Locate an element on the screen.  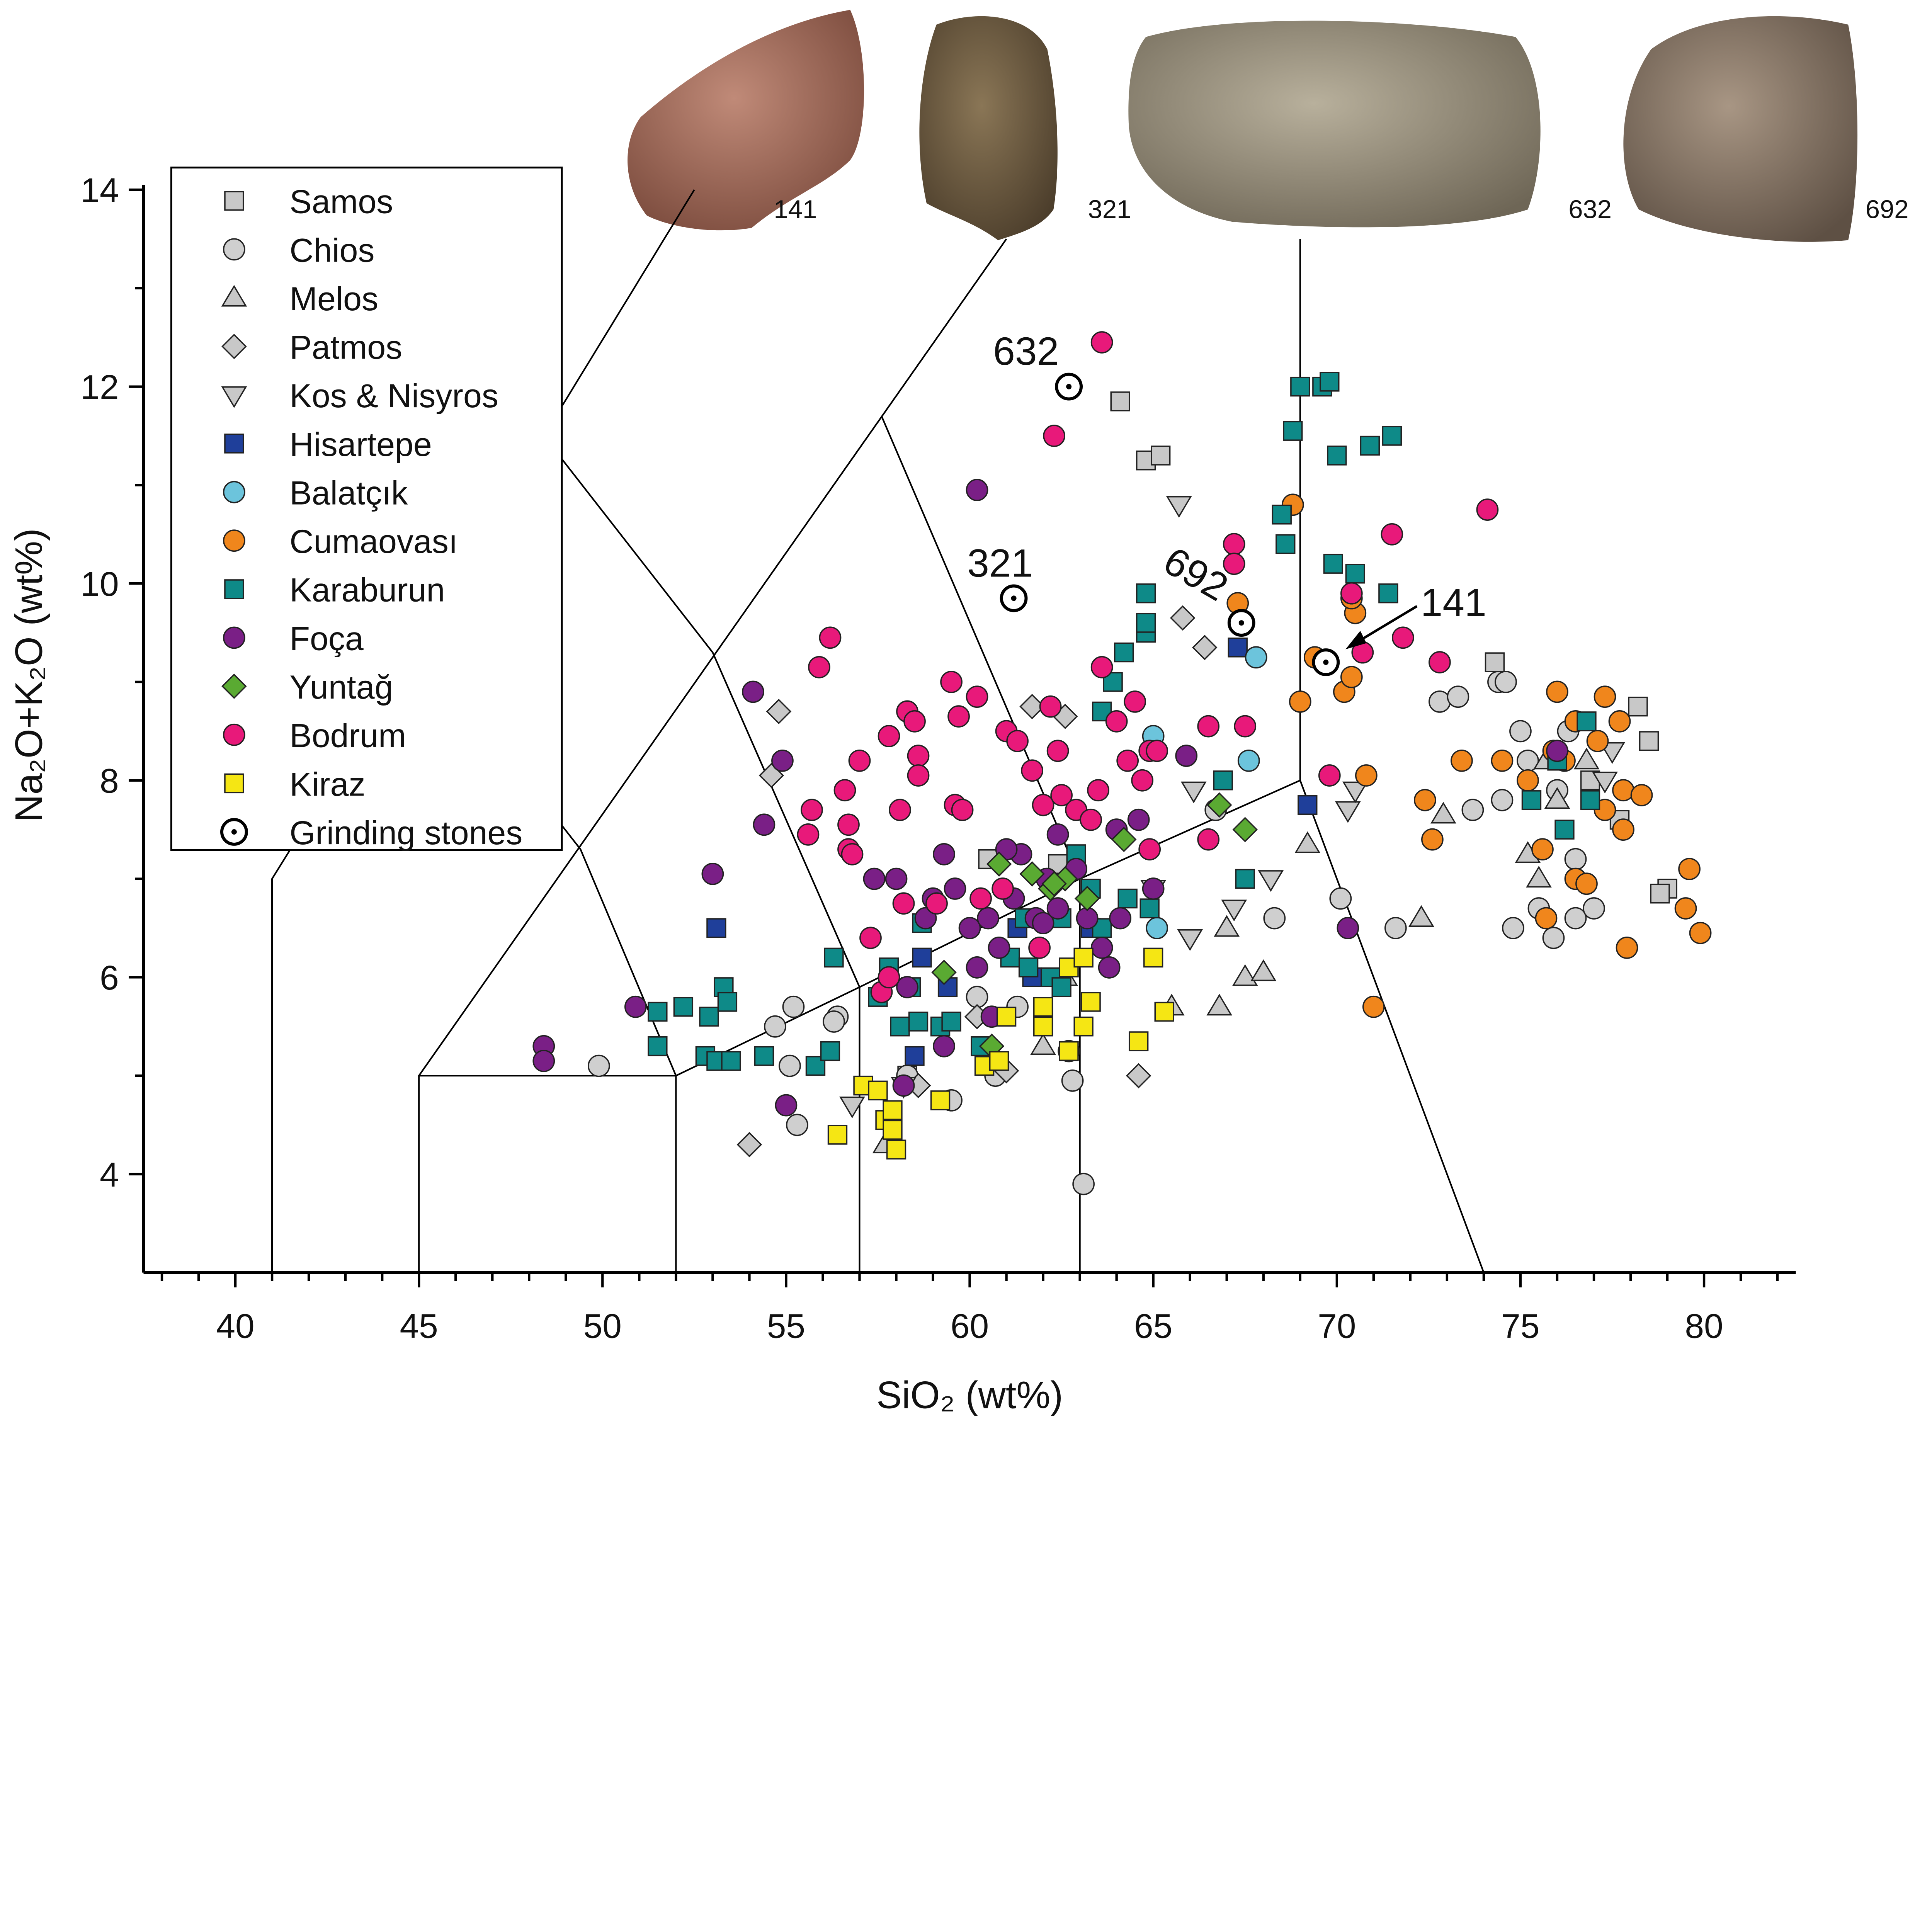
x-tick-label: 80 is located at coordinates (1704, 1326).